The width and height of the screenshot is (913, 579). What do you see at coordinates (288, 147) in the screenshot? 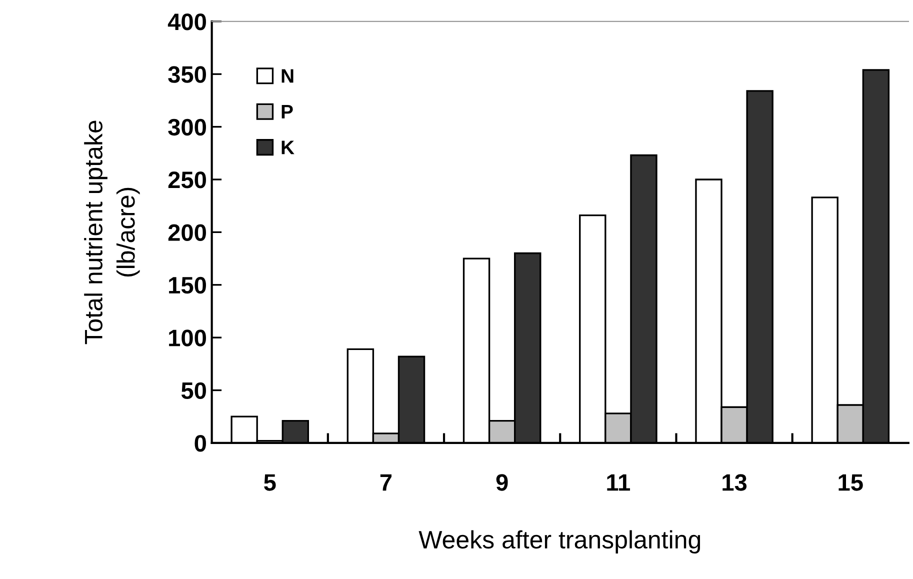
I see `legend-label: K` at bounding box center [288, 147].